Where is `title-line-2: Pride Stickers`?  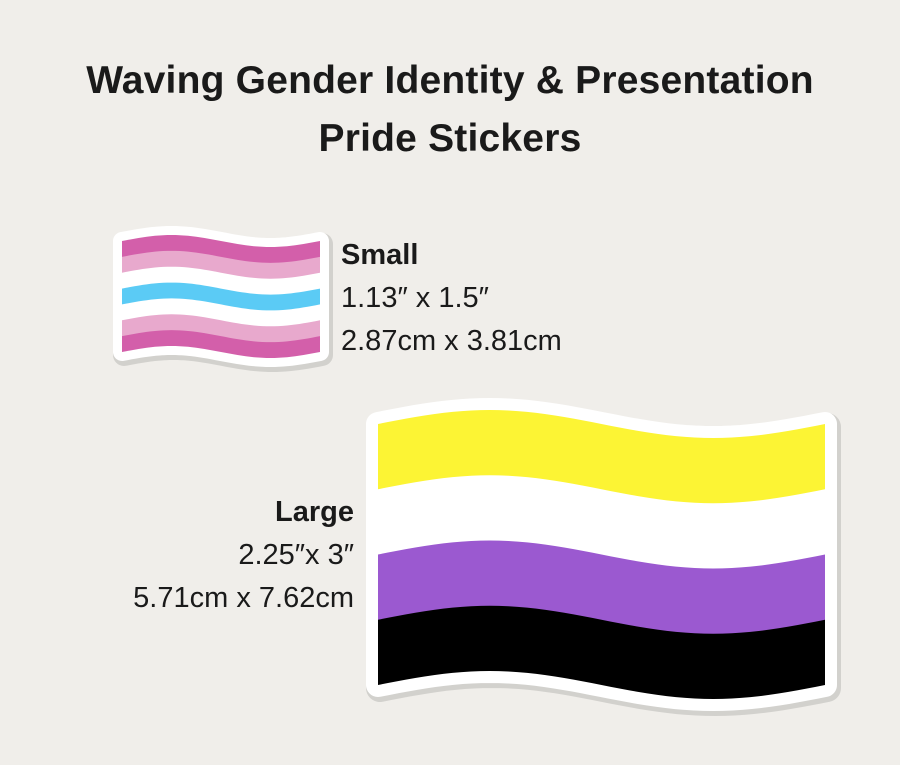
title-line-2: Pride Stickers is located at coordinates (450, 138).